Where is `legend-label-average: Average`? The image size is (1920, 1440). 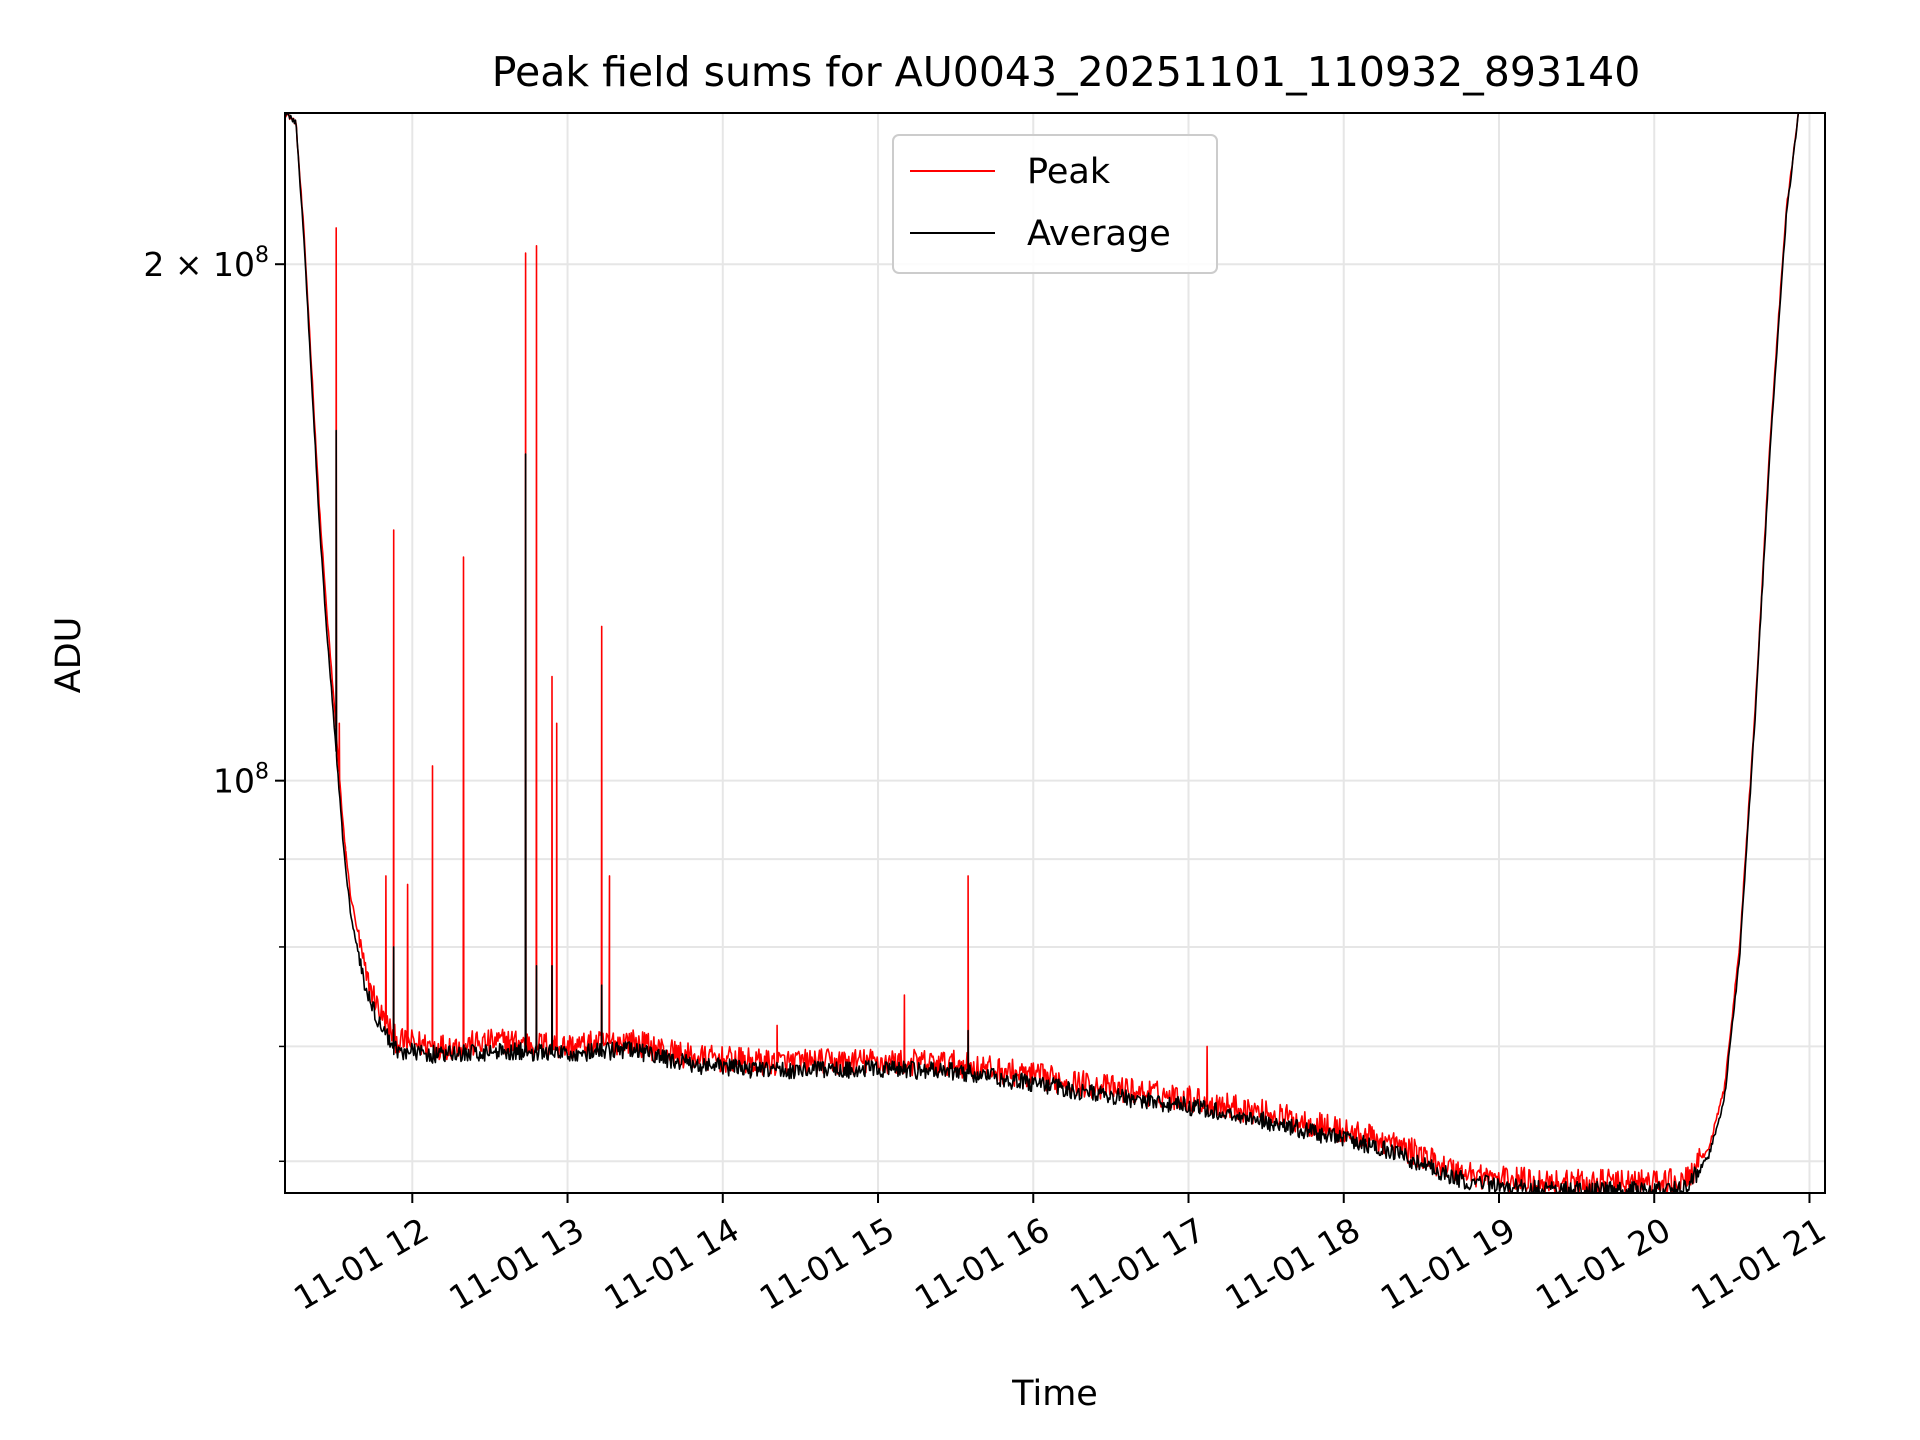 legend-label-average: Average is located at coordinates (1099, 234).